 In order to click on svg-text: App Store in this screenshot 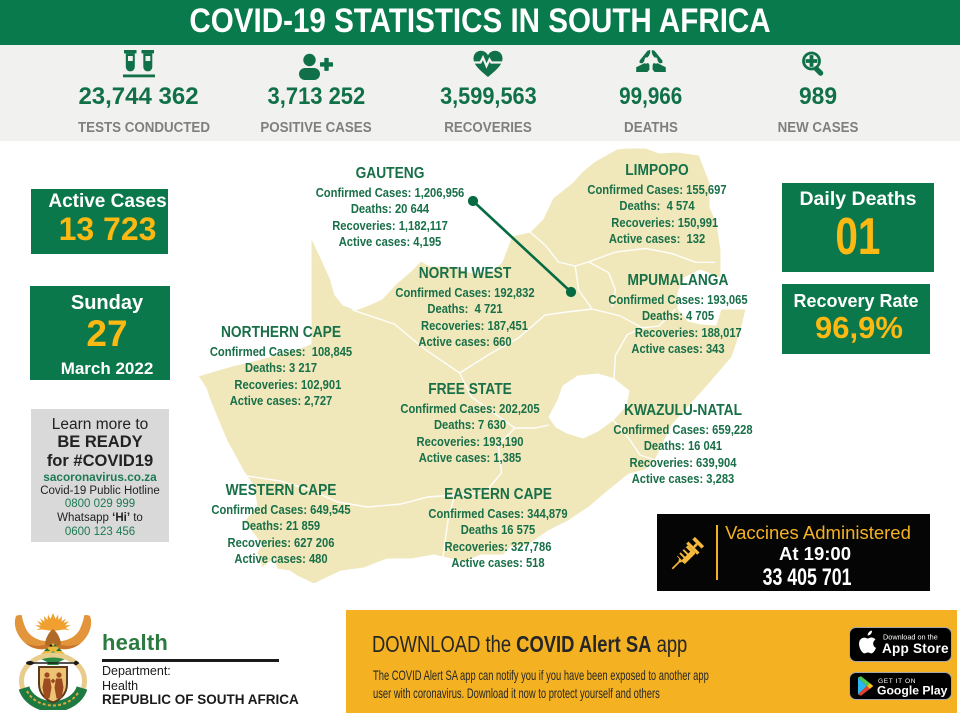, I will do `click(915, 648)`.